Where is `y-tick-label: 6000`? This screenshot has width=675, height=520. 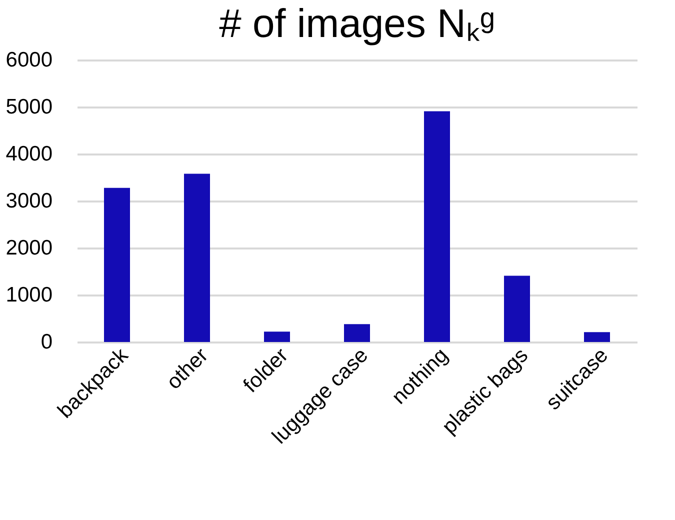
y-tick-label: 6000 is located at coordinates (29, 60).